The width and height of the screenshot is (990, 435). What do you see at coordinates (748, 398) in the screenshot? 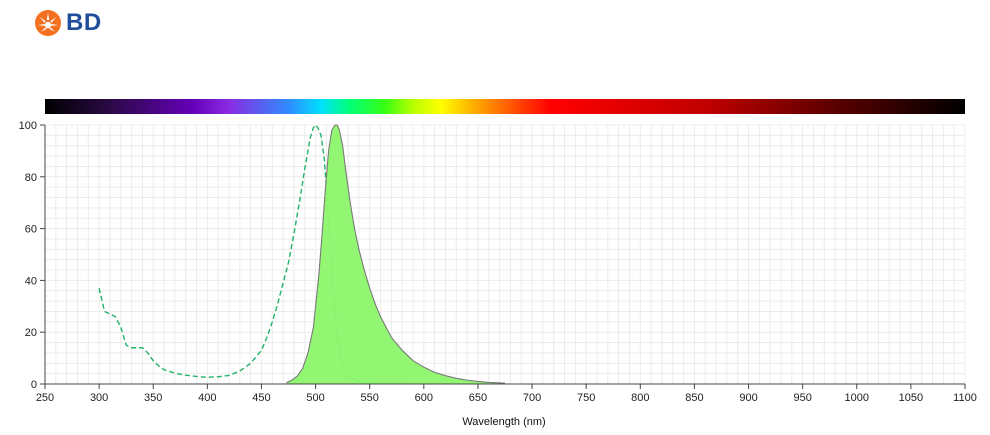
I see `x-tick-label: 900` at bounding box center [748, 398].